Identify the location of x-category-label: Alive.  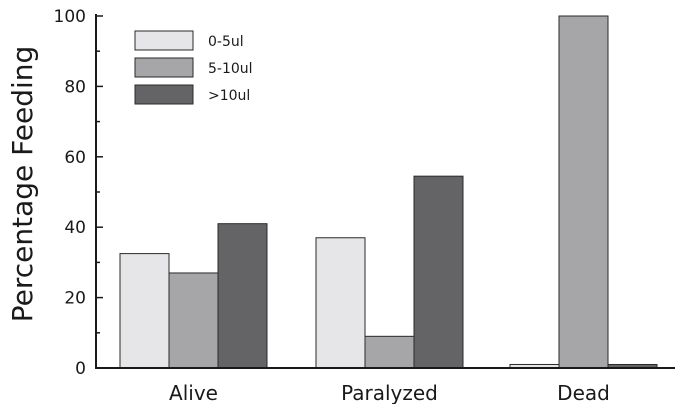
(193, 392).